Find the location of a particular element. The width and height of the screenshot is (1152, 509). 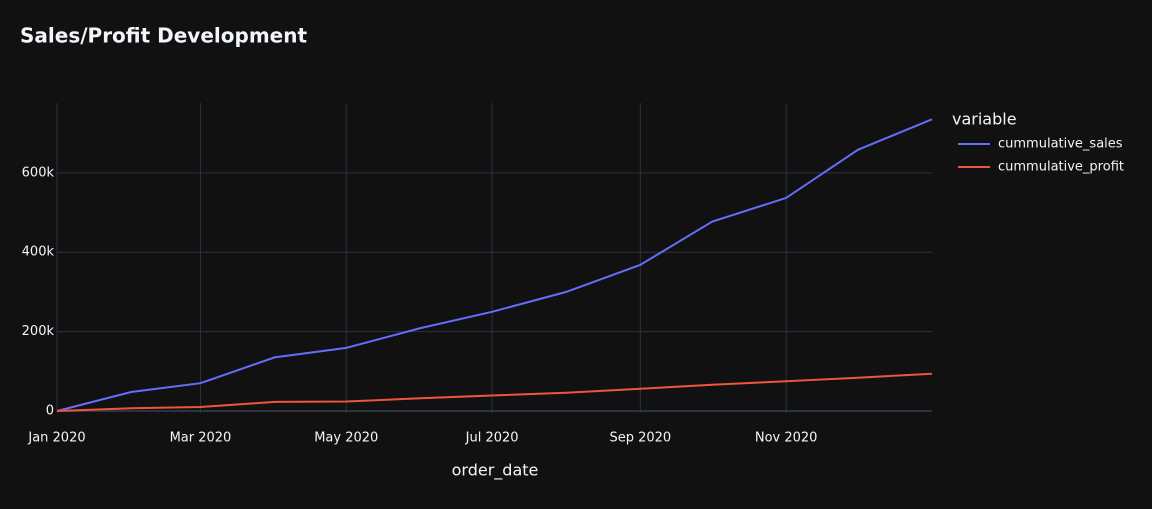

x-tick-label: May 2020 is located at coordinates (346, 438).